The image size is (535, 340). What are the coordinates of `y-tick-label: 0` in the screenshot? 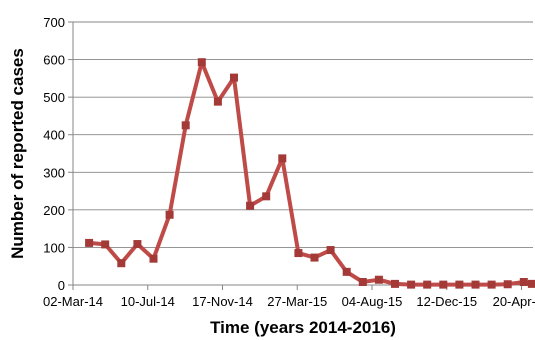 It's located at (61, 285).